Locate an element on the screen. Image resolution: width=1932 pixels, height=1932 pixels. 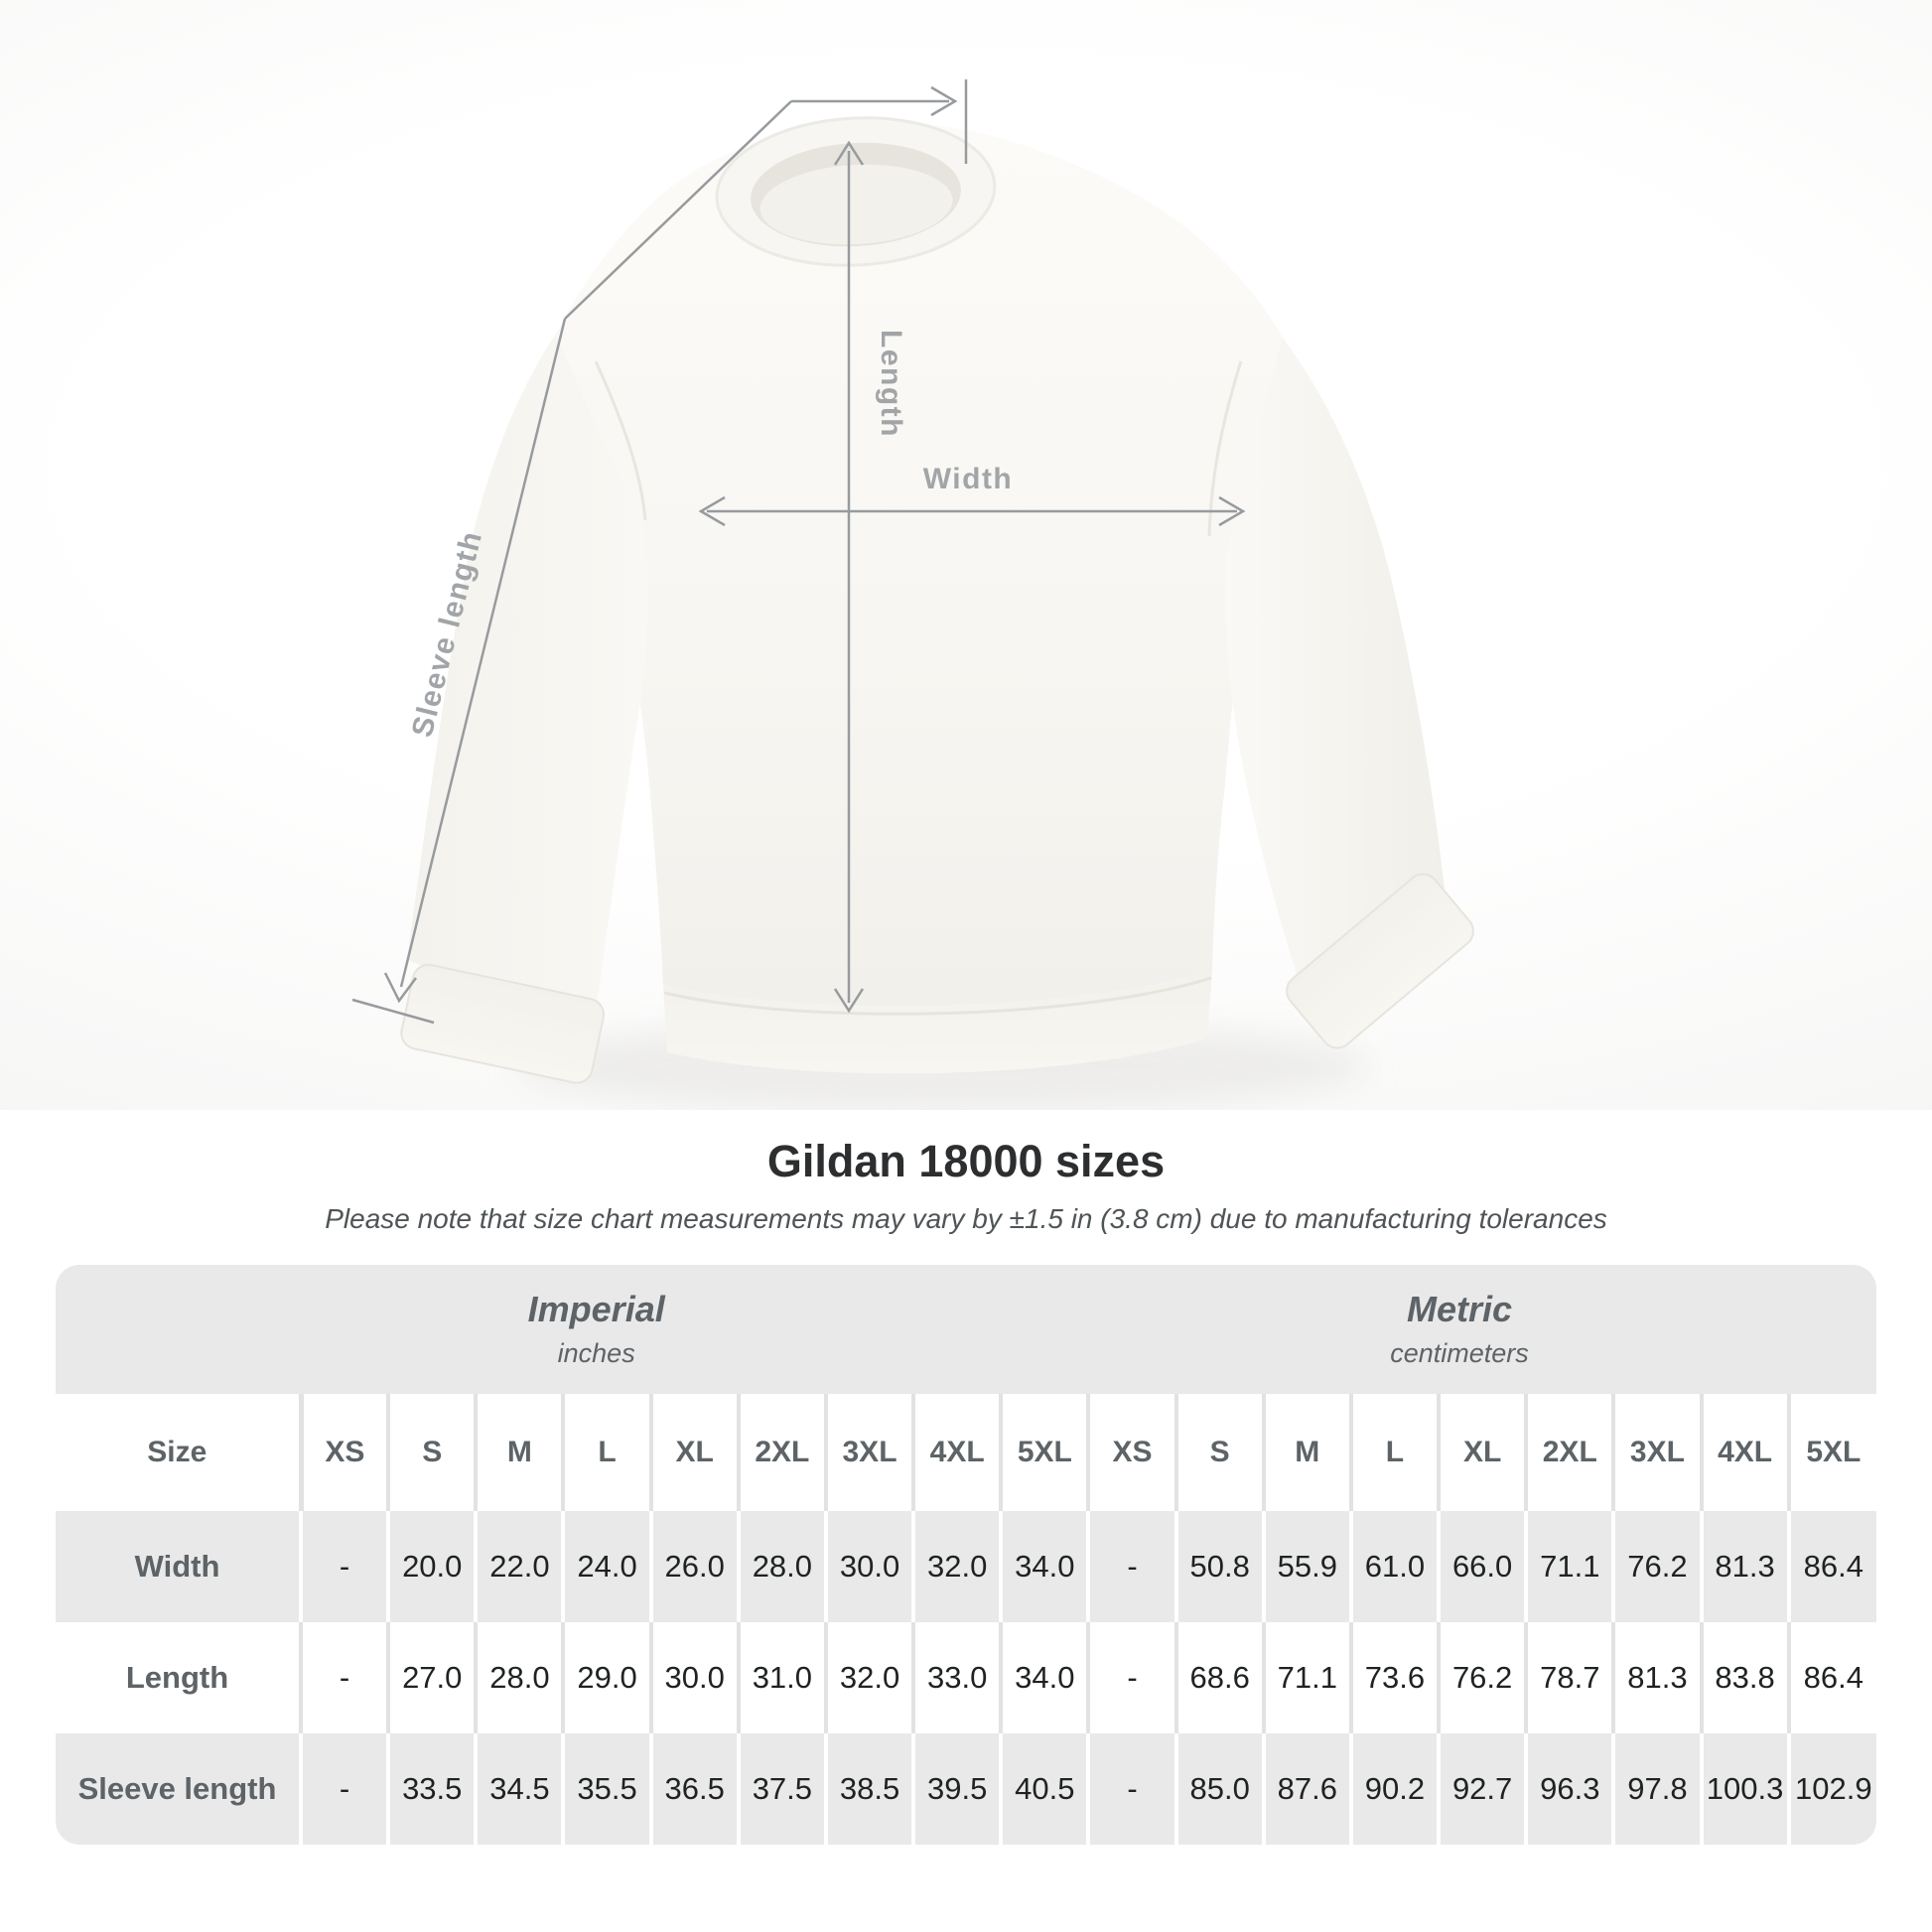
size-value-cell: 85.0 is located at coordinates (1218, 1789).